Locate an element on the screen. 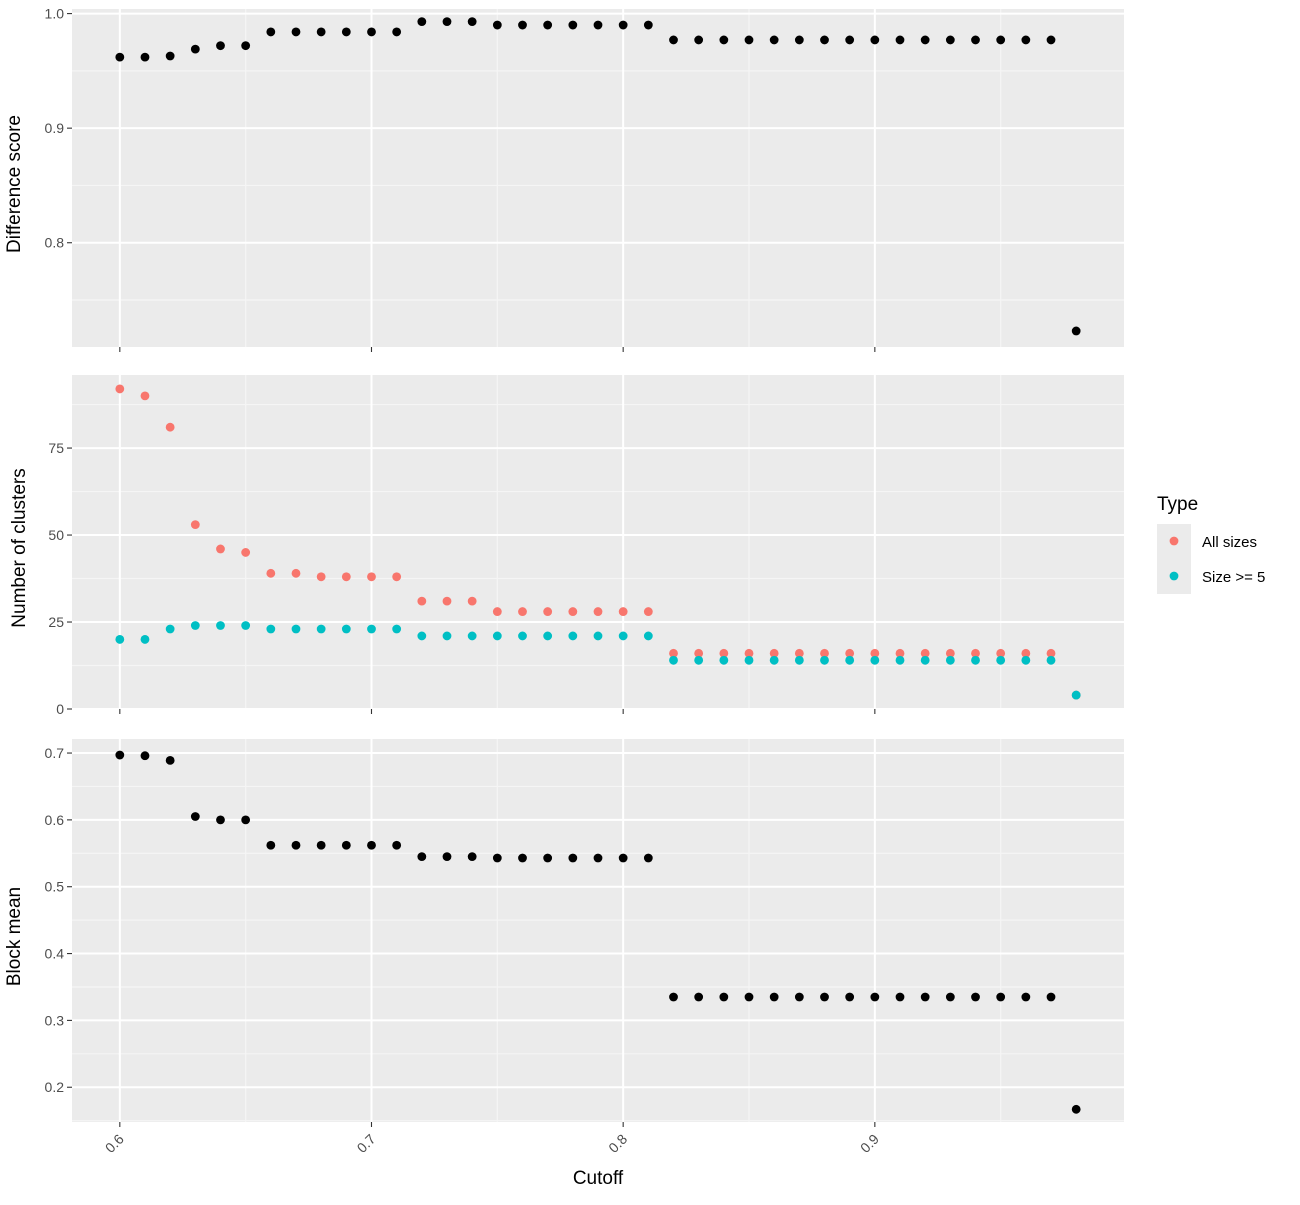 The image size is (1300, 1205). y-tick-label: 75 is located at coordinates (56, 448).